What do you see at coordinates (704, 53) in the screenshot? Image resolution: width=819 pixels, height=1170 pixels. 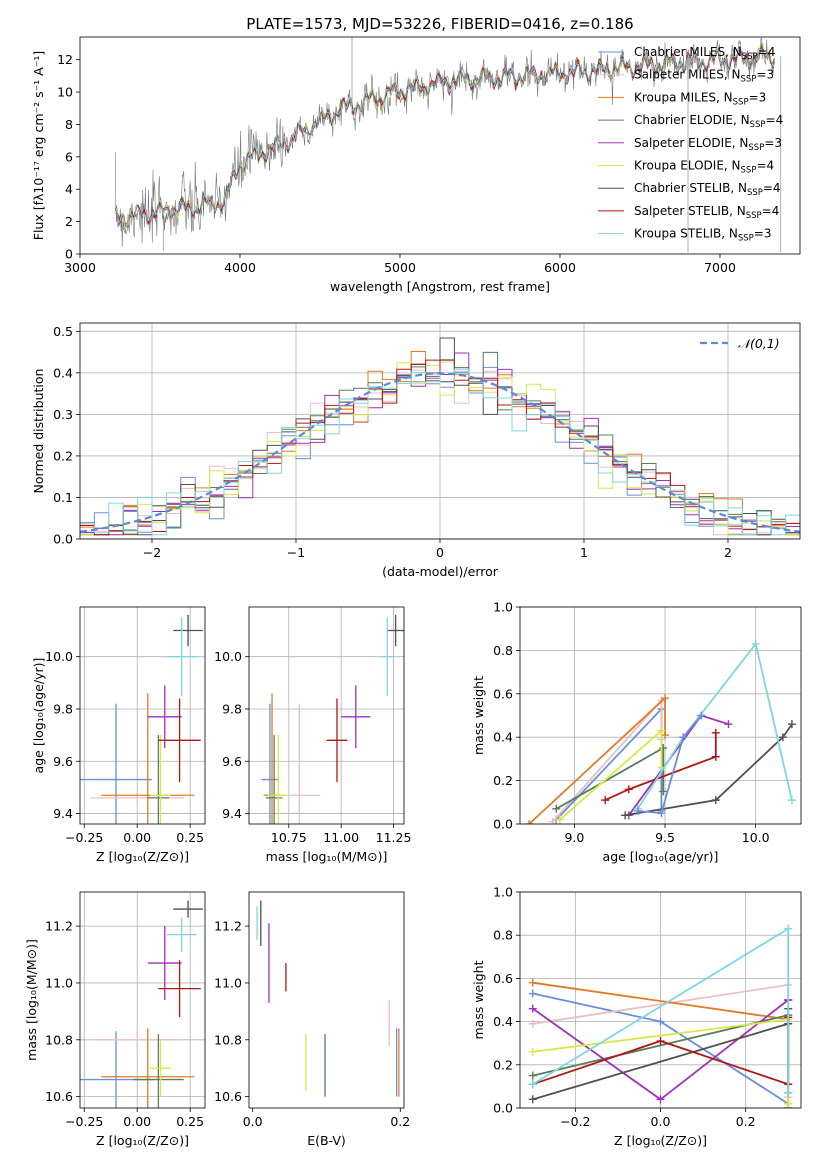 I see `legend-label: Chabrier MILES, NSSP=4` at bounding box center [704, 53].